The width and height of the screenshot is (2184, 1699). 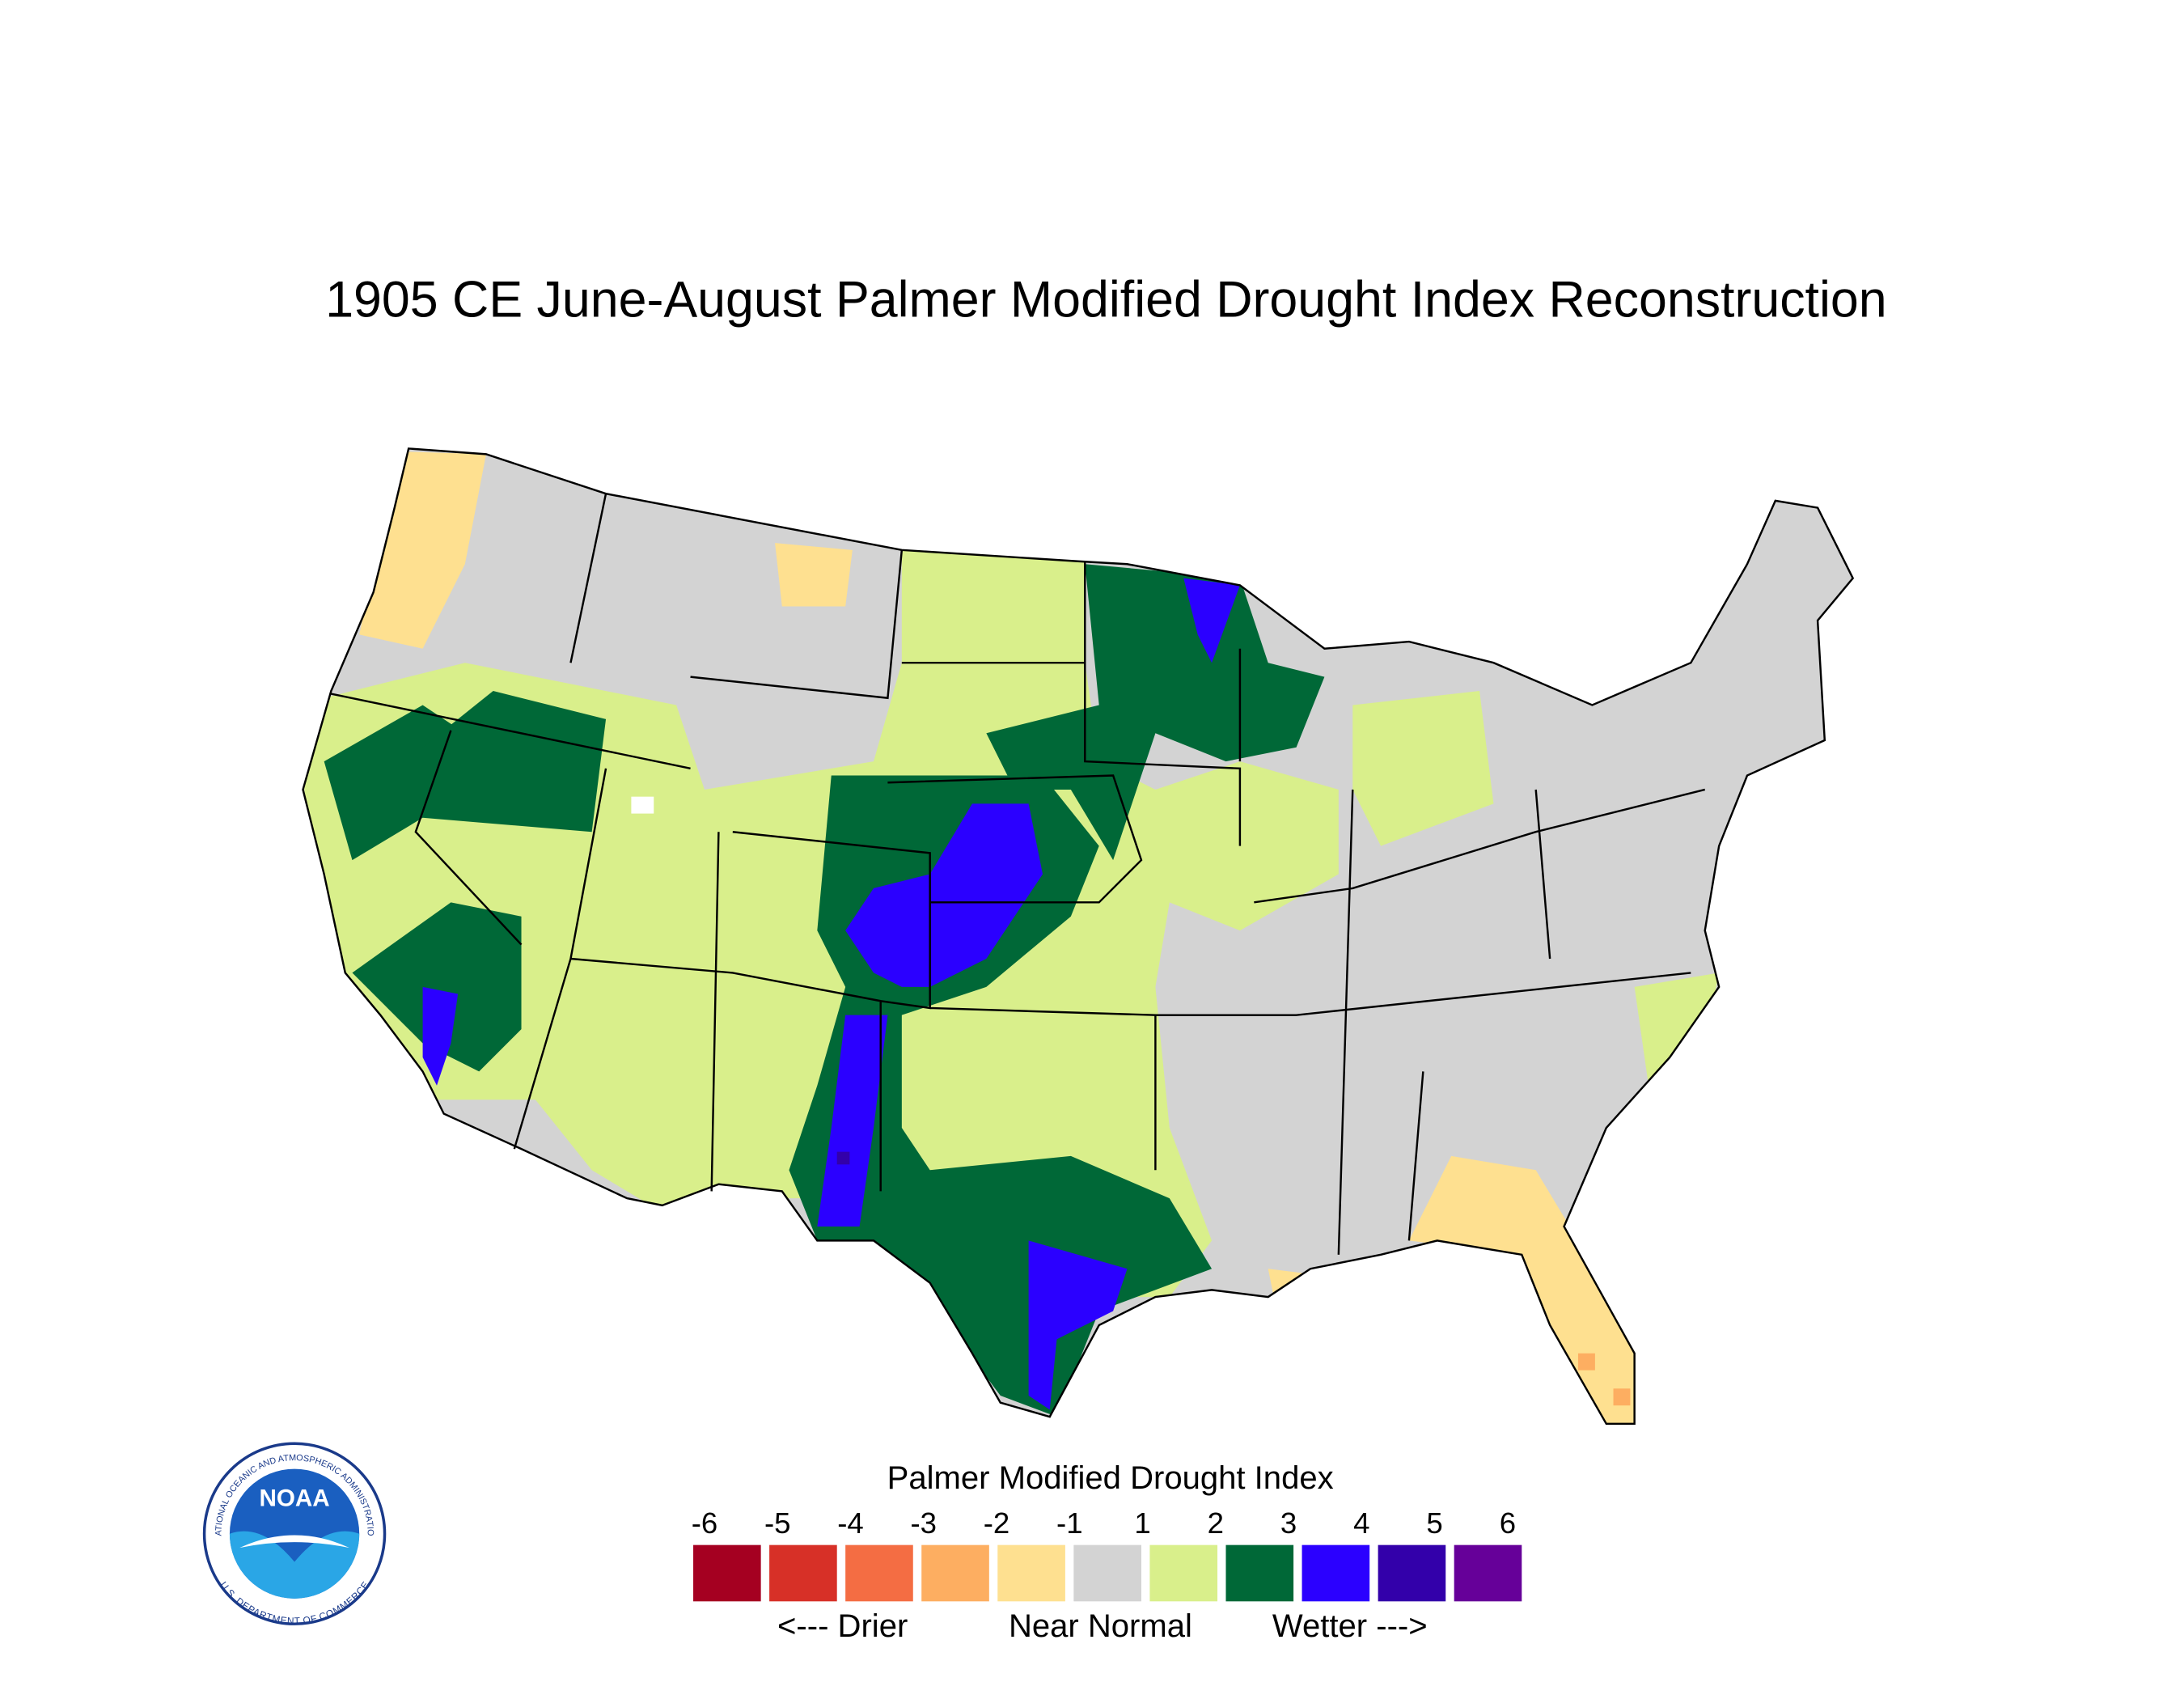 What do you see at coordinates (1361, 1523) in the screenshot?
I see `legend-tick-label: 4` at bounding box center [1361, 1523].